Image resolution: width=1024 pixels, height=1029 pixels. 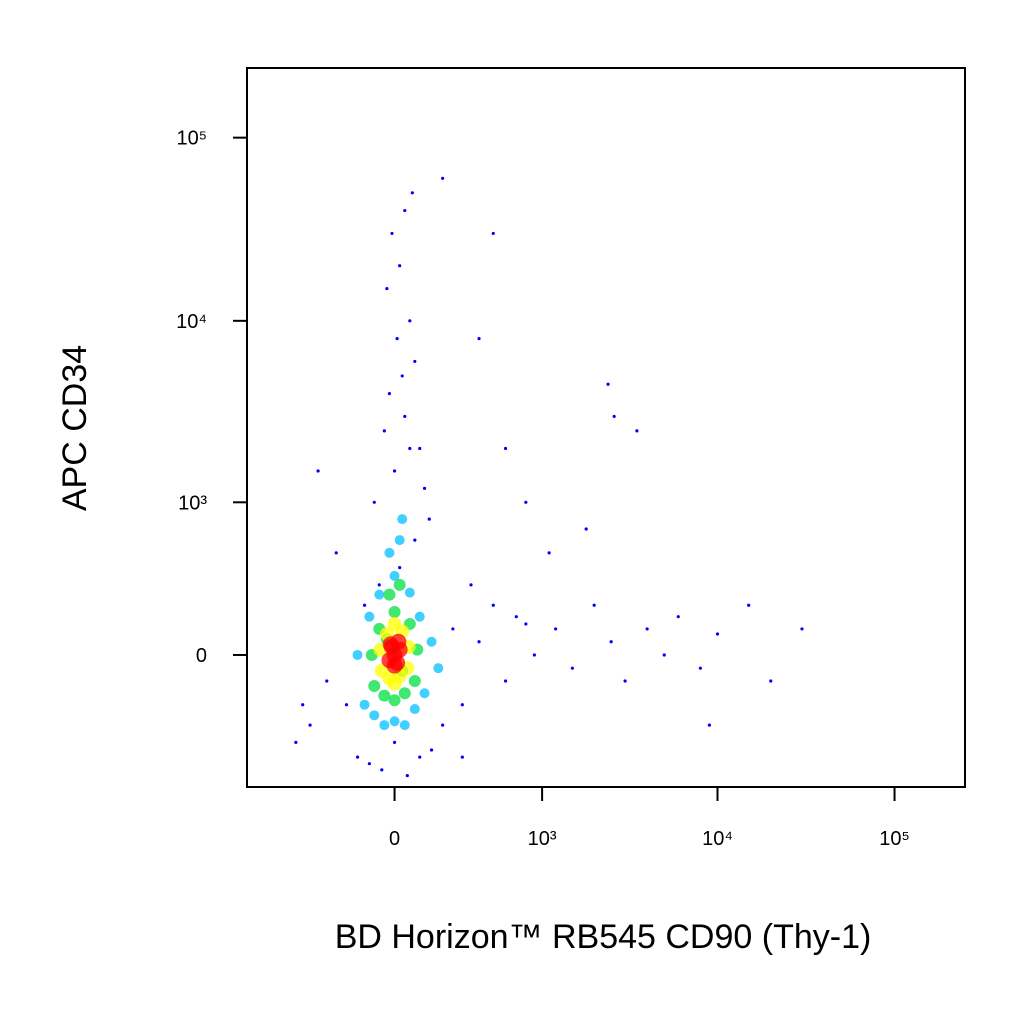 What do you see at coordinates (191, 322) in the screenshot?
I see `y-tick-label: 10⁴` at bounding box center [191, 322].